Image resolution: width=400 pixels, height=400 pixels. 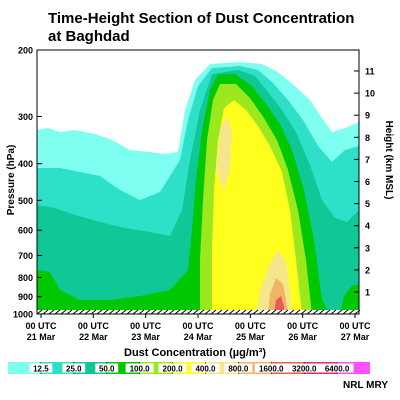 I want to click on y-tick-label-right: 8, so click(x=367, y=138).